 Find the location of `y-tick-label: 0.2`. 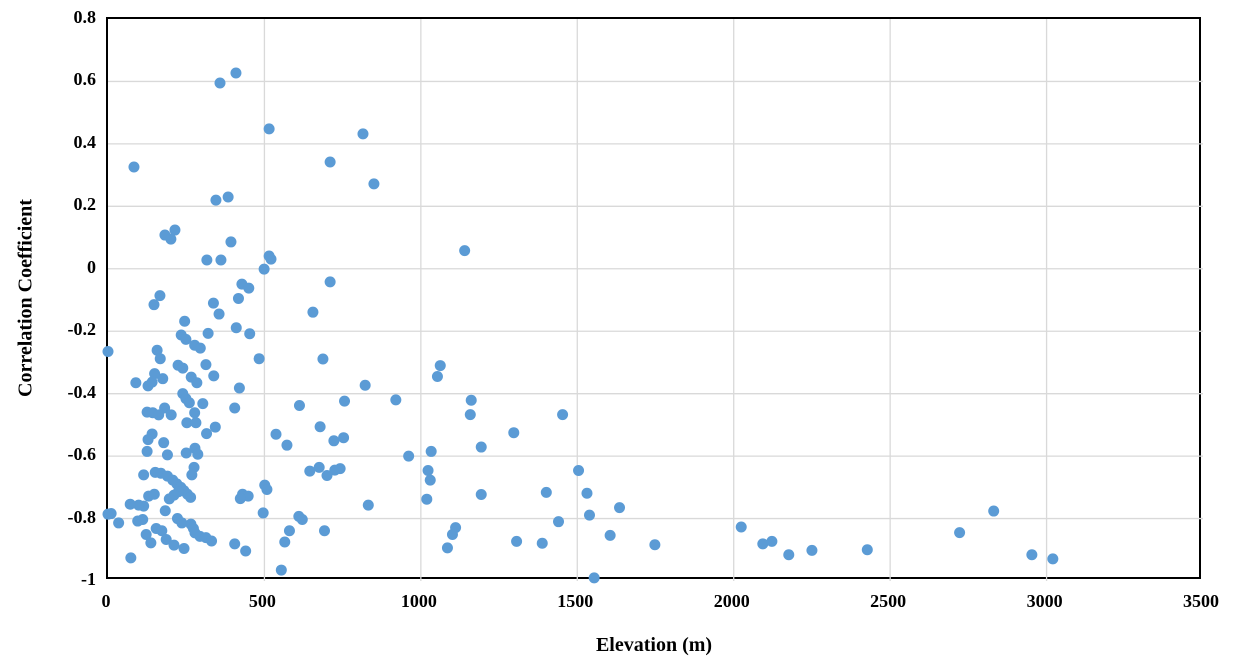

y-tick-label: 0.2 is located at coordinates (85, 204).